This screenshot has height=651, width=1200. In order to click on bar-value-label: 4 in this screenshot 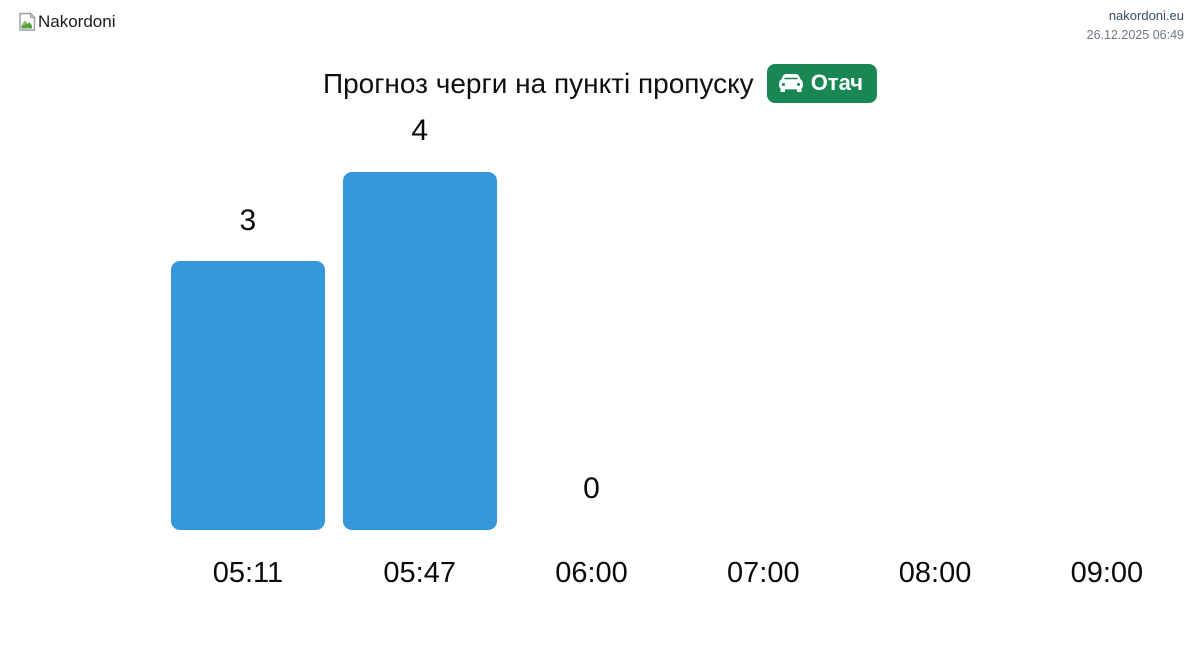, I will do `click(420, 131)`.